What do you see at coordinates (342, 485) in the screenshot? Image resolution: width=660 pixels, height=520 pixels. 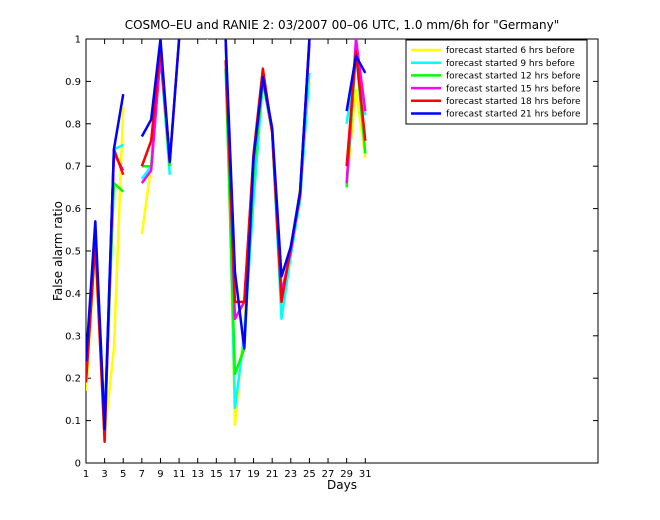 I see `x-axis-label: Days` at bounding box center [342, 485].